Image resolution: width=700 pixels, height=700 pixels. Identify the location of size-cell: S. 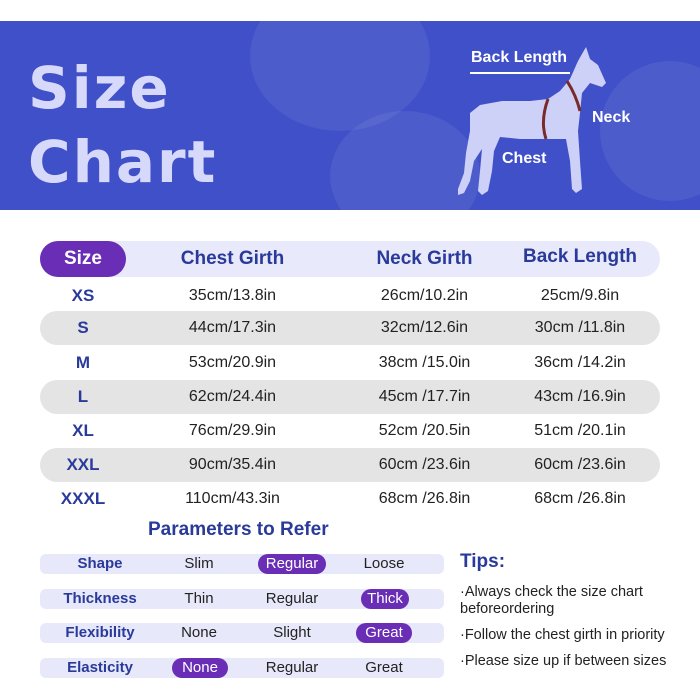
(83, 327).